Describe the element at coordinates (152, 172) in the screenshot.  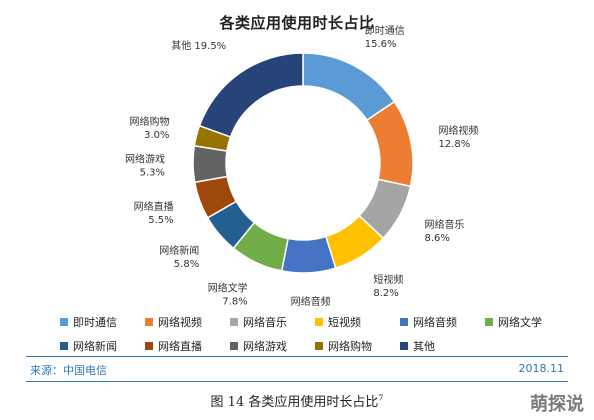
I see `slice-value-label-9: 5.3%` at that location.